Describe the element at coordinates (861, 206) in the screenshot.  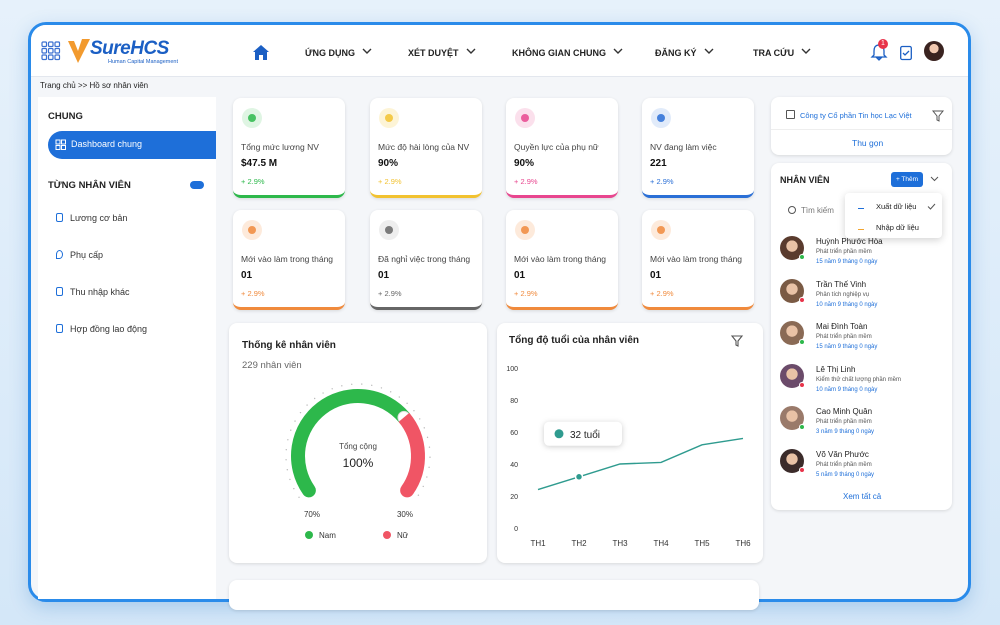
I see `menu-icon` at that location.